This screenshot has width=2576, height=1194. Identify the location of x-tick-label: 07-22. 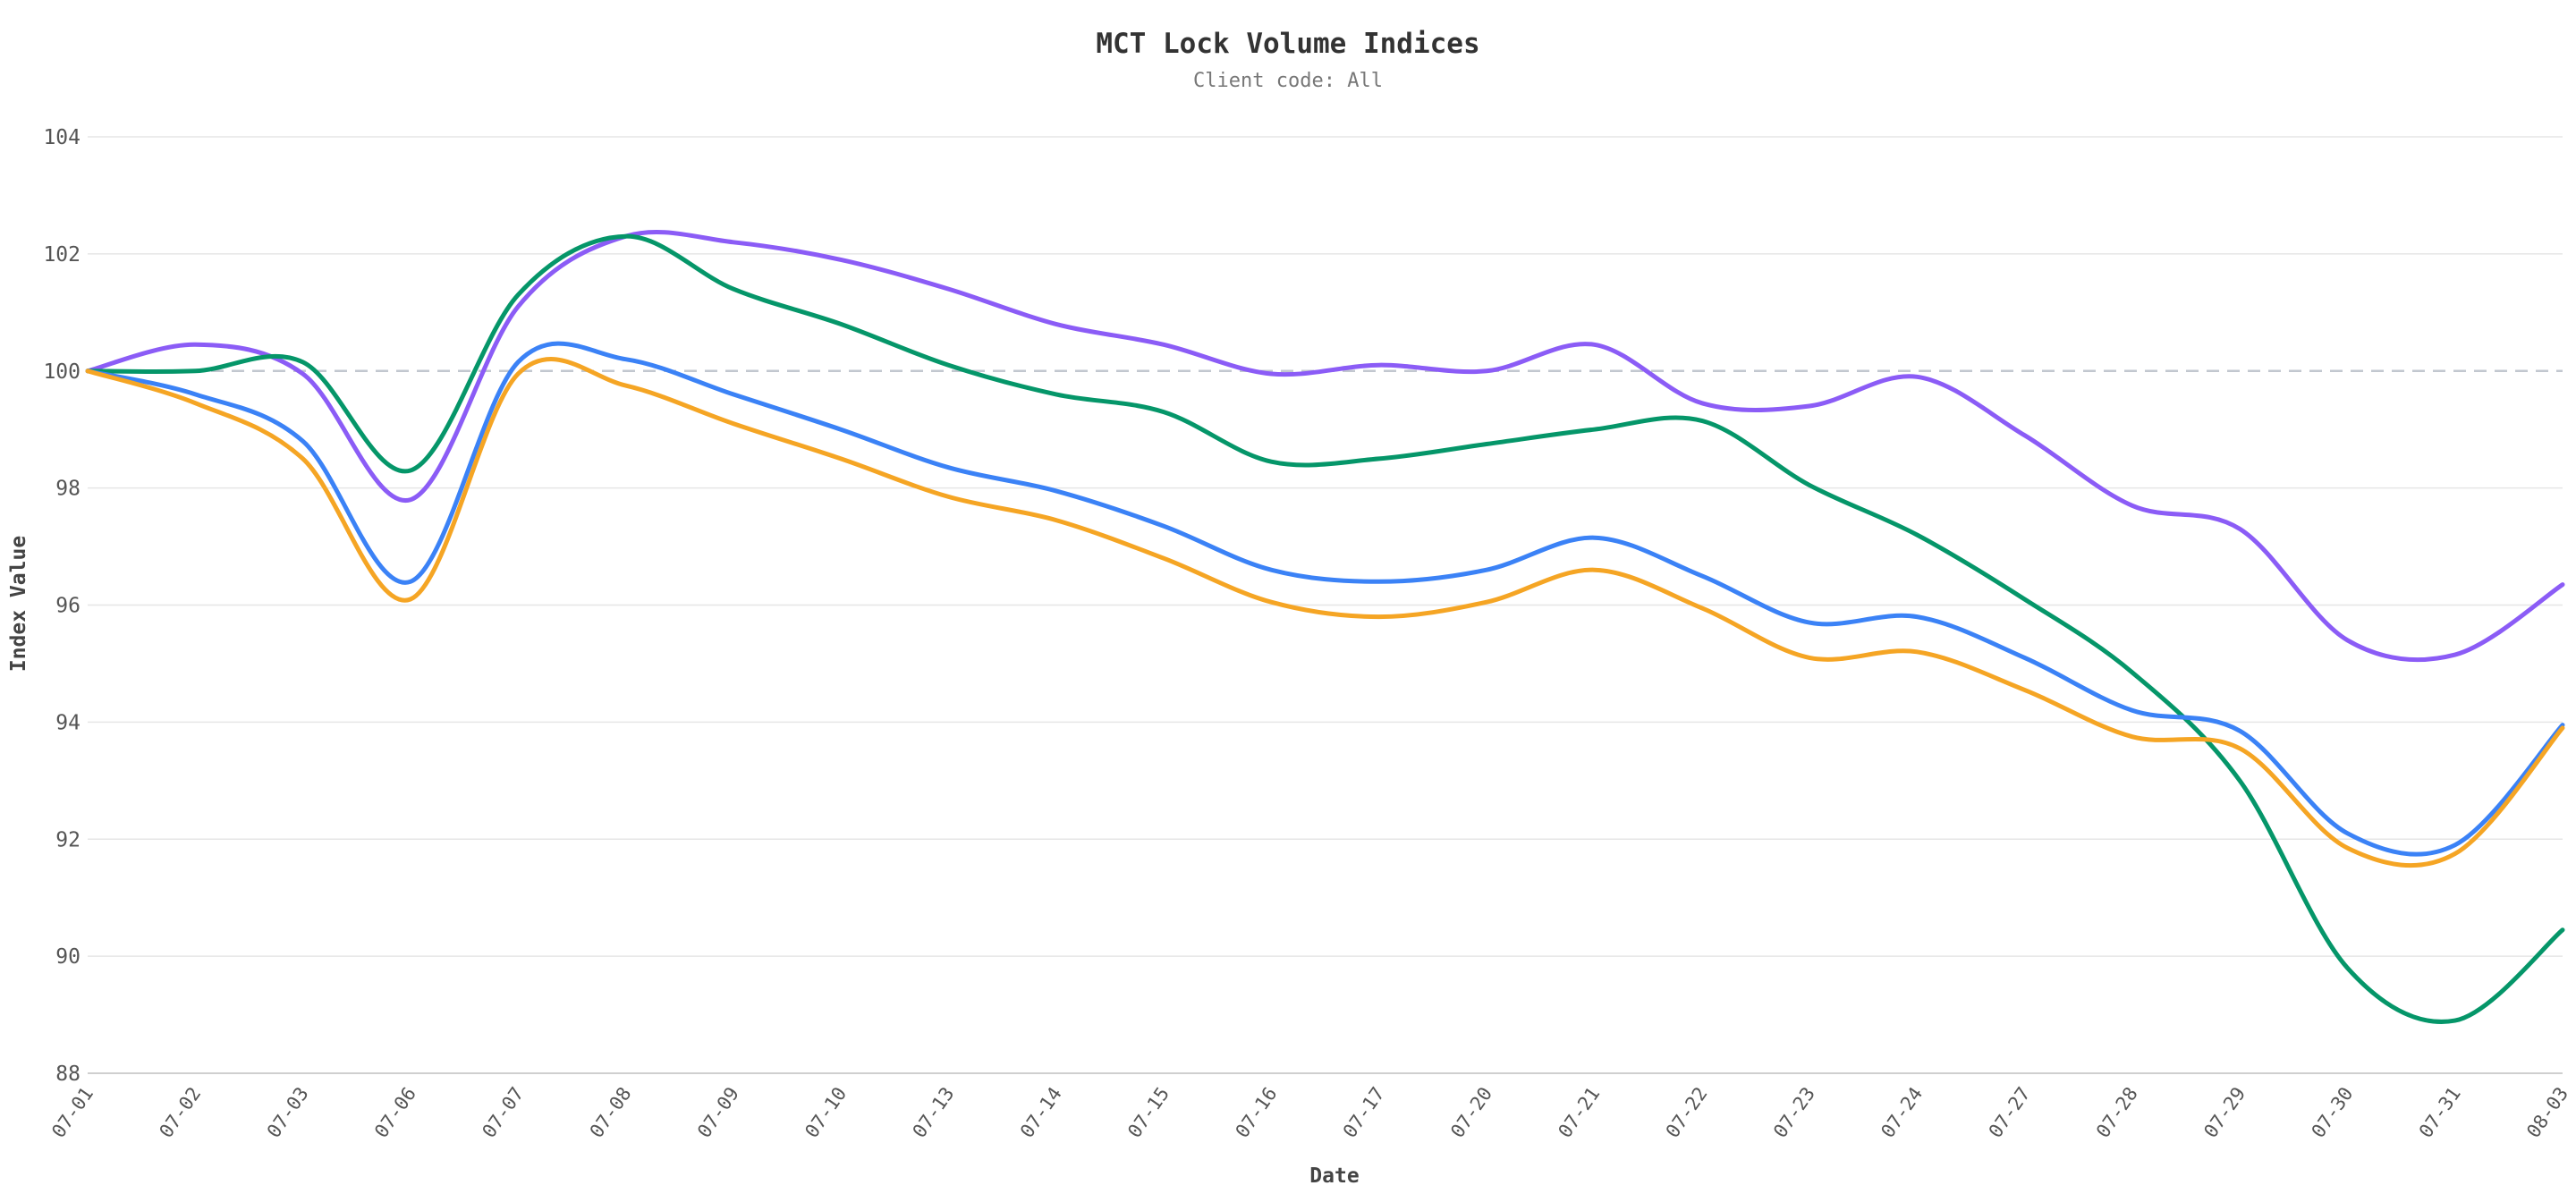
(1687, 1112).